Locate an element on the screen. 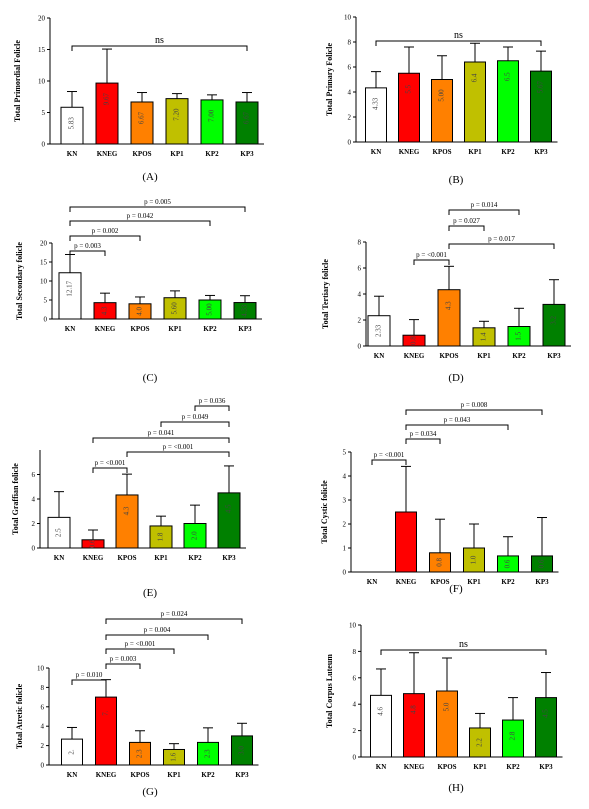 Image resolution: width=589 pixels, height=809 pixels. panel-label: (G) is located at coordinates (150, 792).